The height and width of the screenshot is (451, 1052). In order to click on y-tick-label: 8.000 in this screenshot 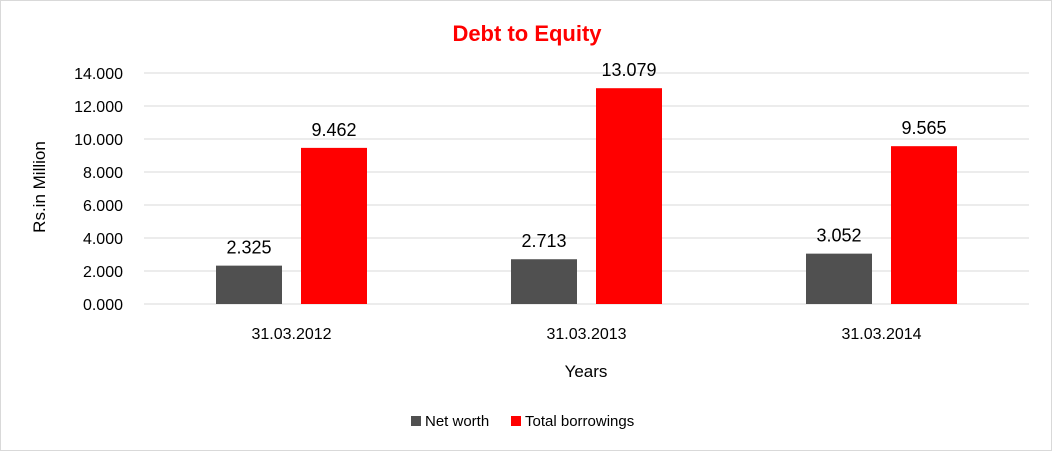, I will do `click(103, 173)`.